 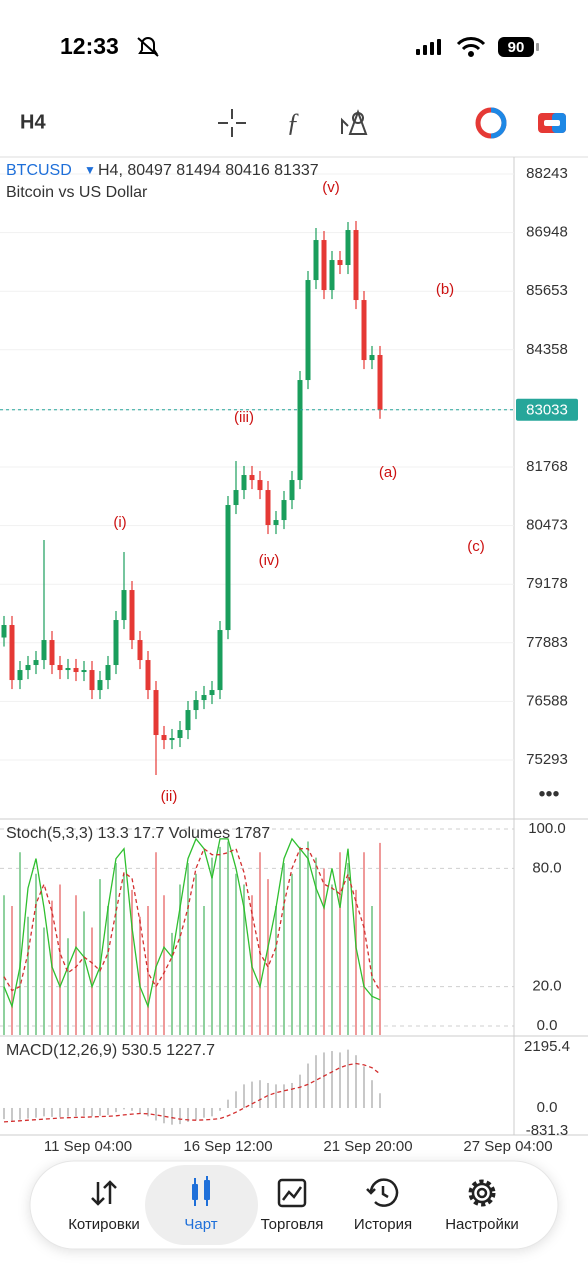 I want to click on timeframe: H4, so click(x=33, y=122).